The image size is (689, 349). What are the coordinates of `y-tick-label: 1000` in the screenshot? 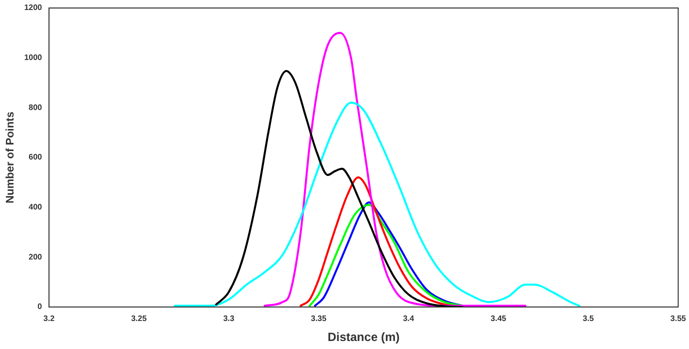 It's located at (33, 57).